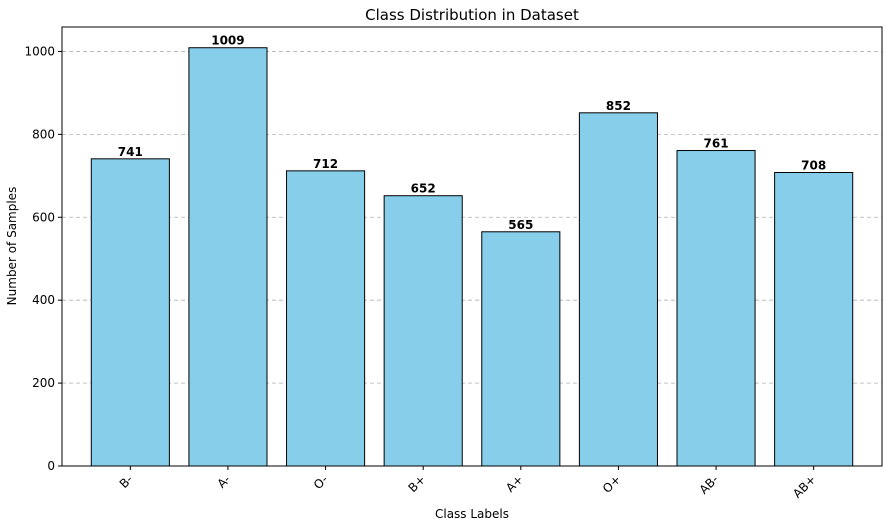  Describe the element at coordinates (423, 189) in the screenshot. I see `value-label: 652` at that location.